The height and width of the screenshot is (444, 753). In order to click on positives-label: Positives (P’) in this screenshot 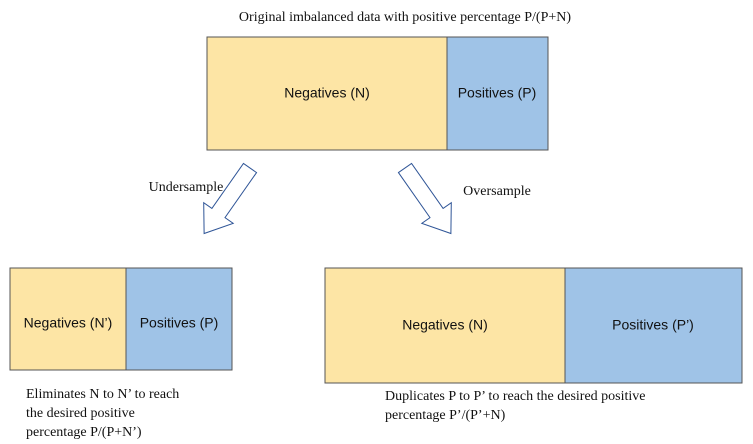, I will do `click(653, 325)`.